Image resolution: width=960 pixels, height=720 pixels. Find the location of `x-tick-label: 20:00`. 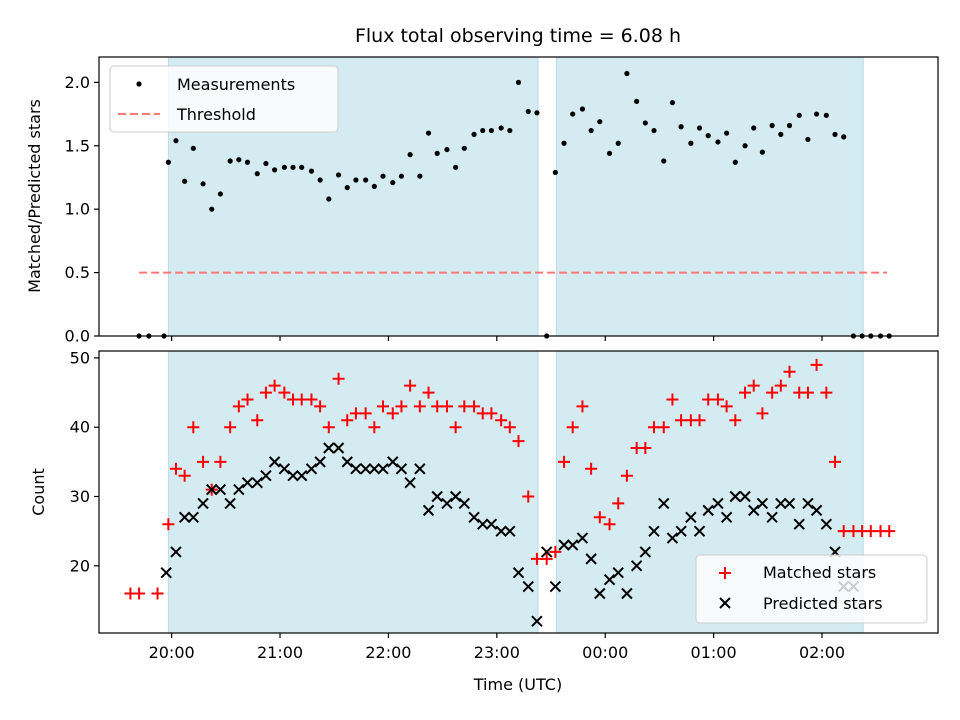

x-tick-label: 20:00 is located at coordinates (172, 652).